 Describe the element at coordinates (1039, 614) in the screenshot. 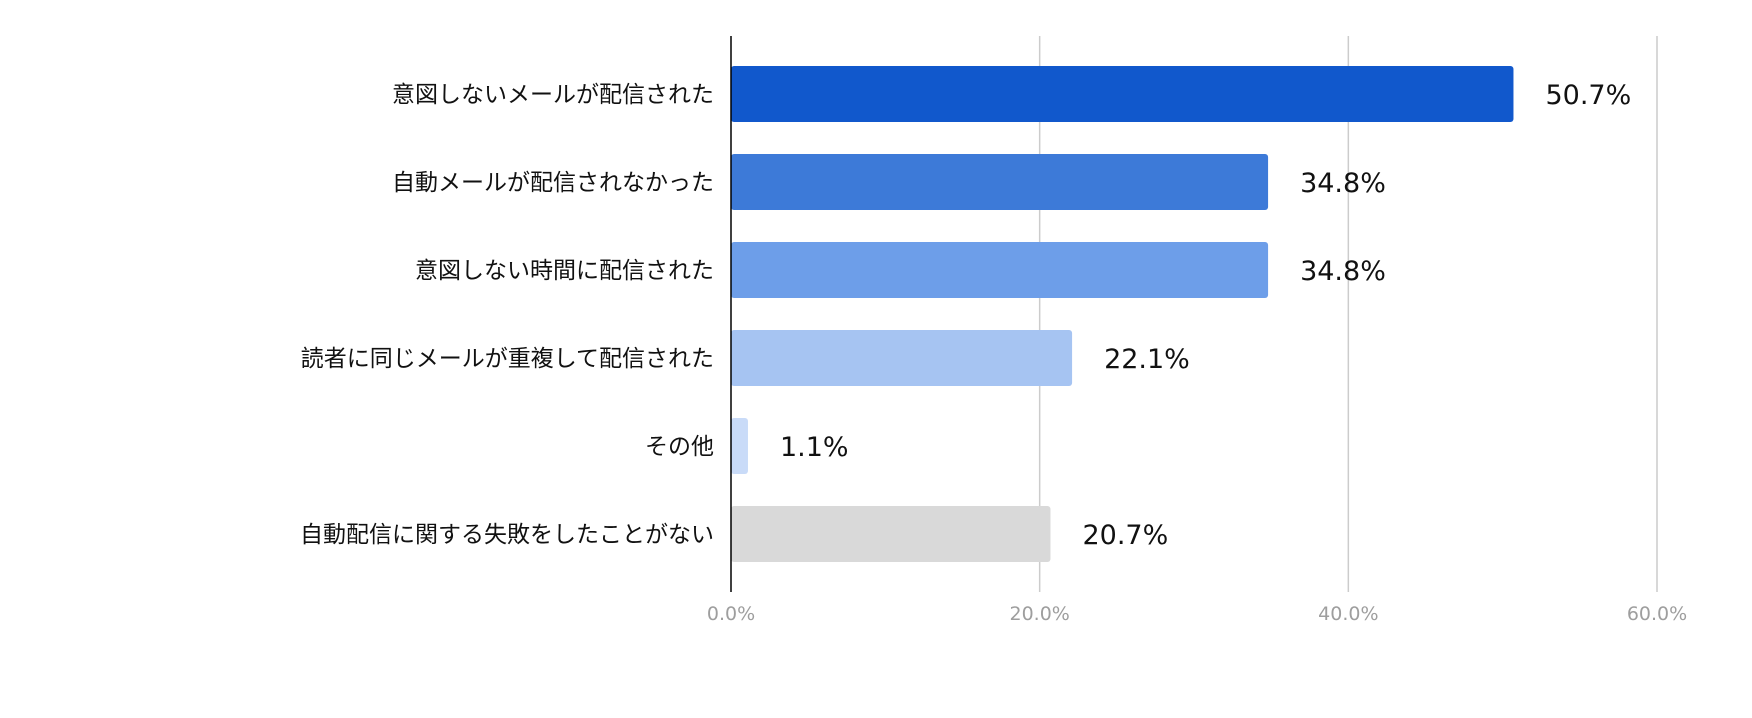

I see `x-tick-label: 20.0%` at that location.